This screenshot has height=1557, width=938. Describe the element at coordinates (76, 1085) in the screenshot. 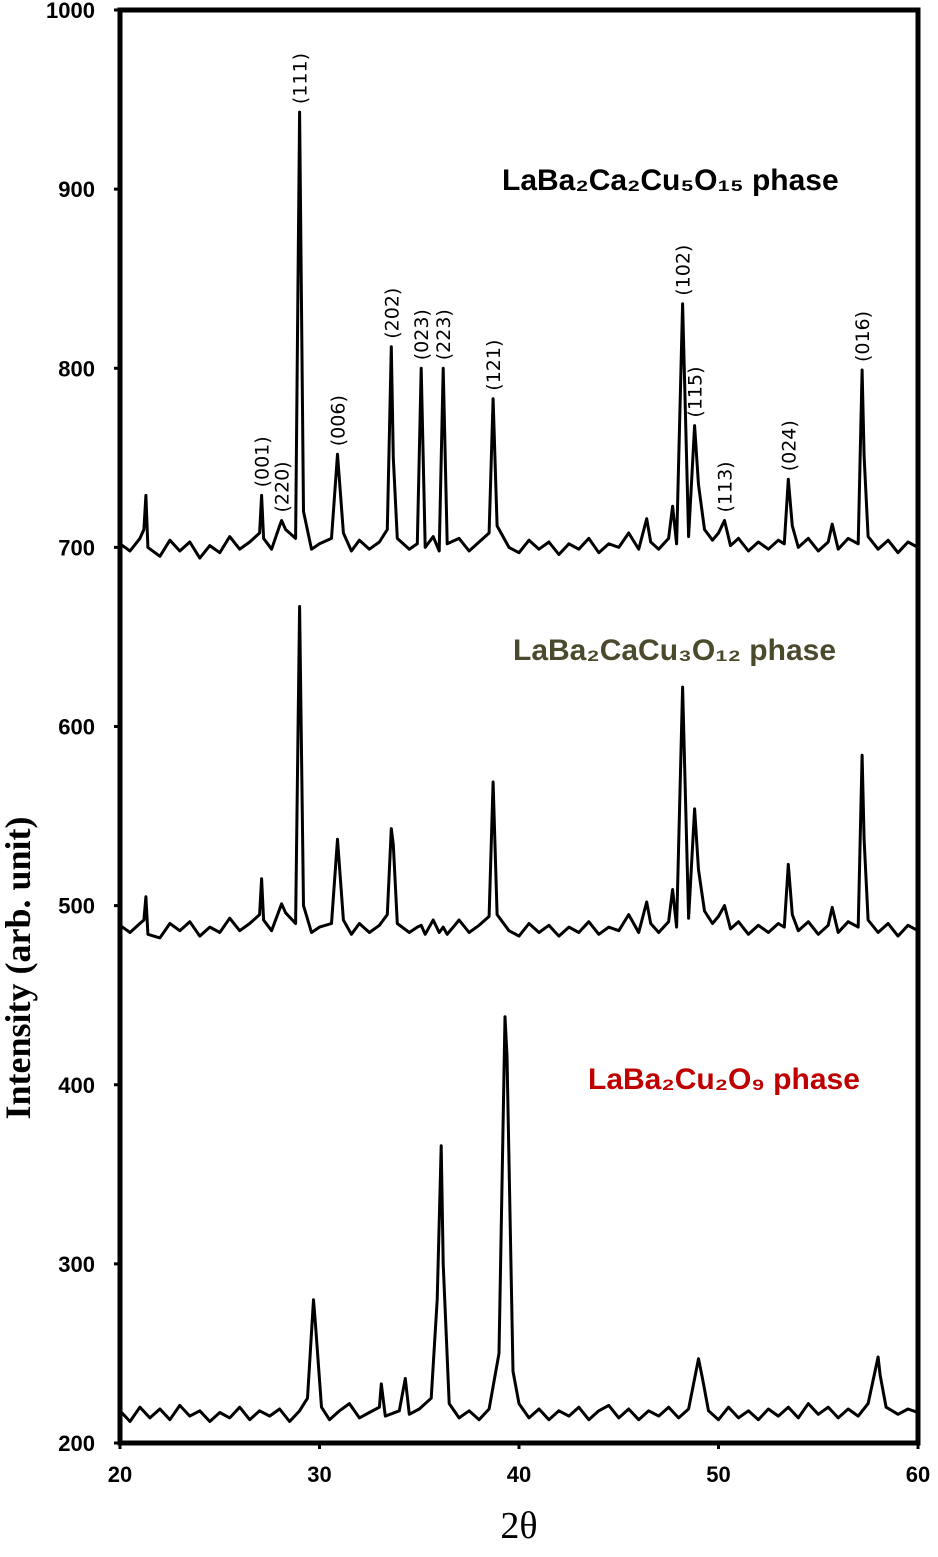

I see `y-tick-label: 400` at that location.